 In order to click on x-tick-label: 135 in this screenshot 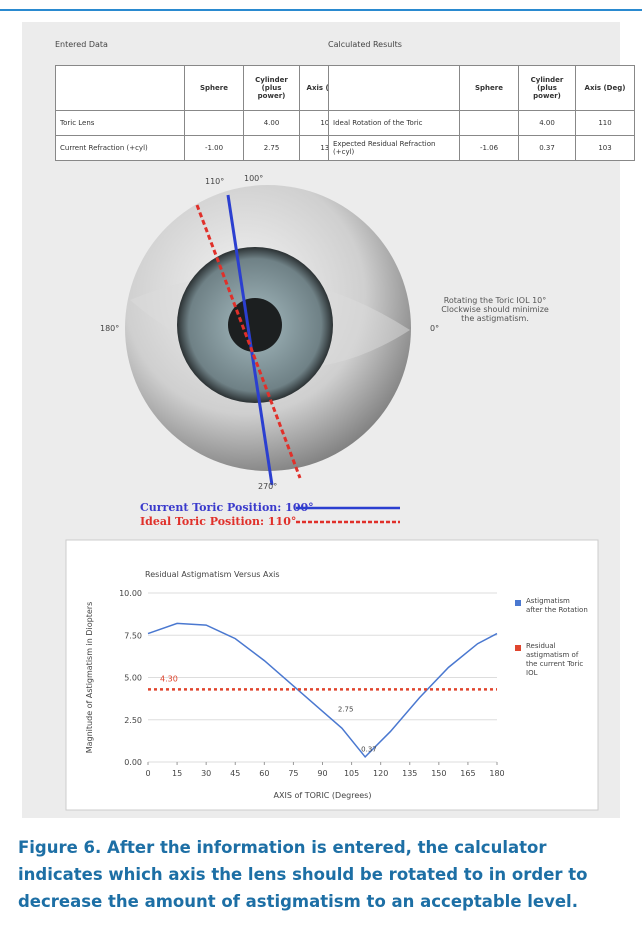, I will do `click(409, 773)`.